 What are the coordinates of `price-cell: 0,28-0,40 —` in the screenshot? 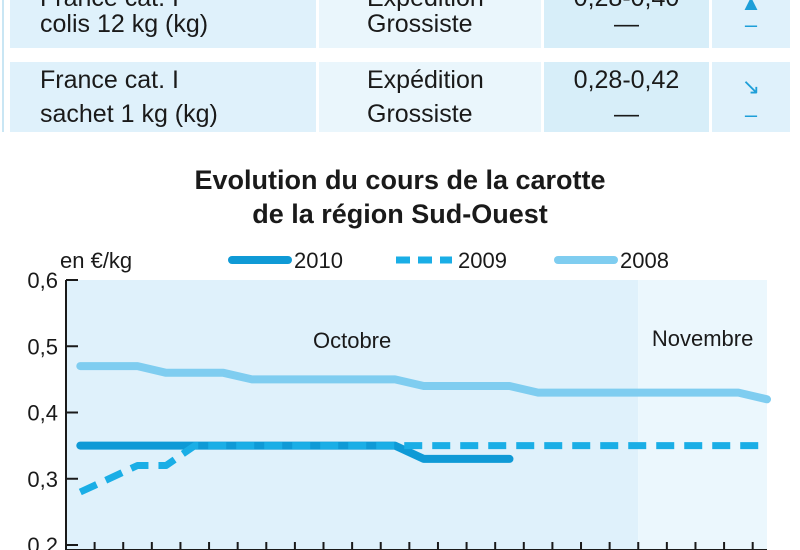 It's located at (625, 24).